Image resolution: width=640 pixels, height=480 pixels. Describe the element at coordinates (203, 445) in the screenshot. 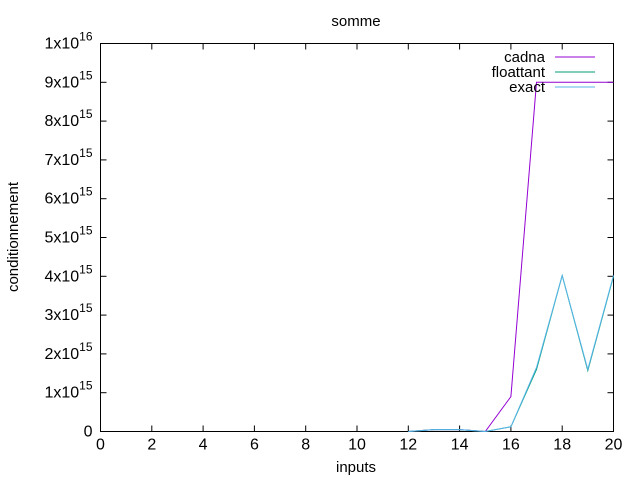

I see `x-tick-label: 4` at that location.